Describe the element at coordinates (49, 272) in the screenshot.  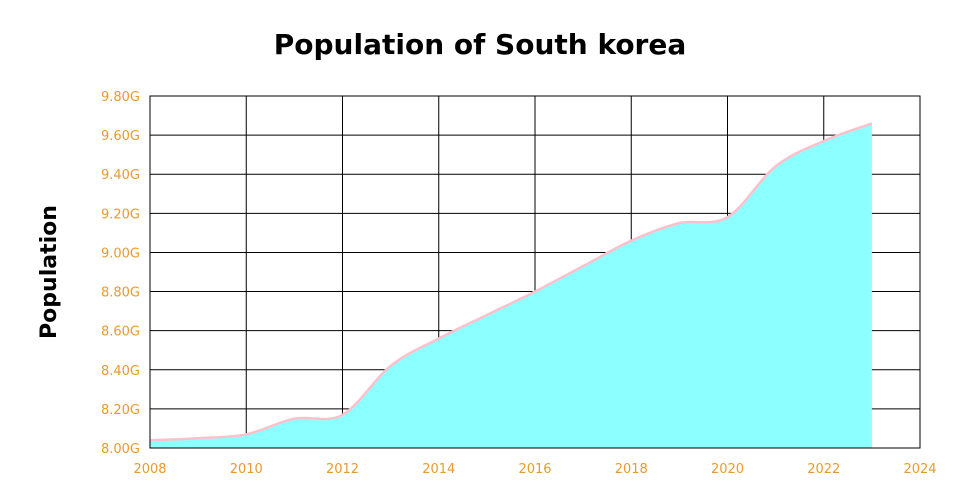
I see `y-axis-label: Population` at that location.